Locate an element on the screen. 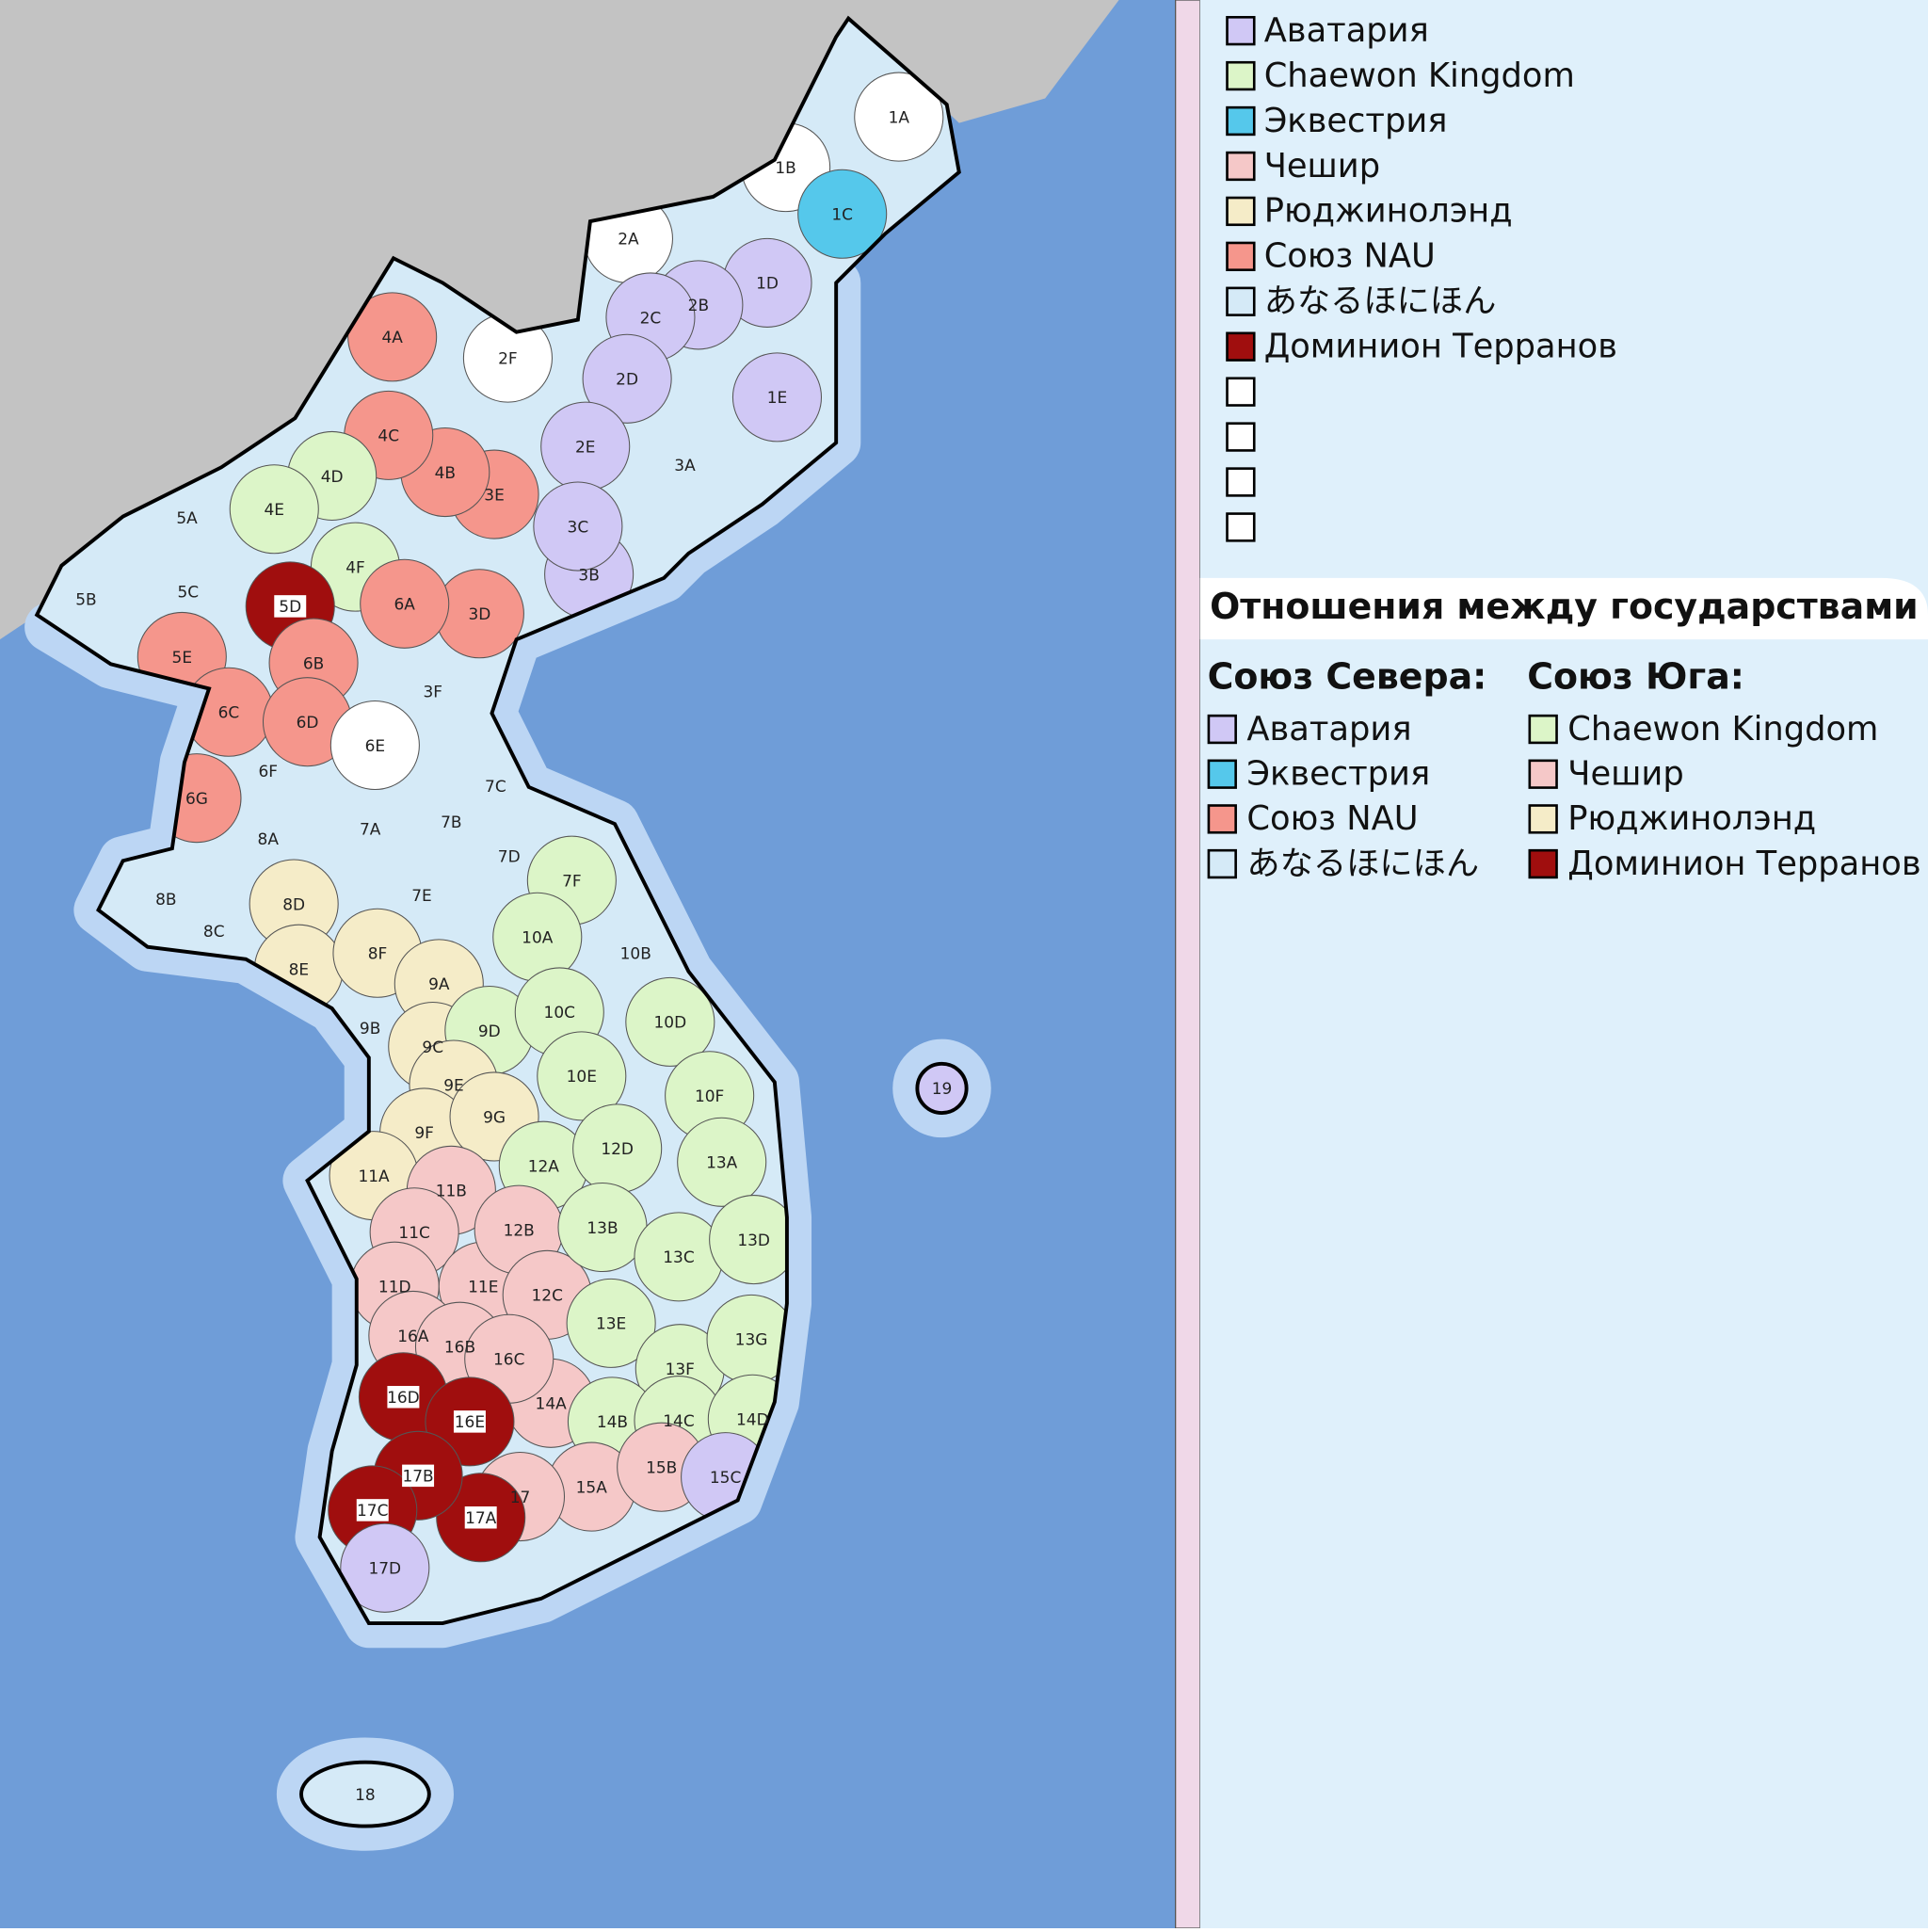 The height and width of the screenshot is (1932, 1928). region-label: 13B is located at coordinates (602, 1228).